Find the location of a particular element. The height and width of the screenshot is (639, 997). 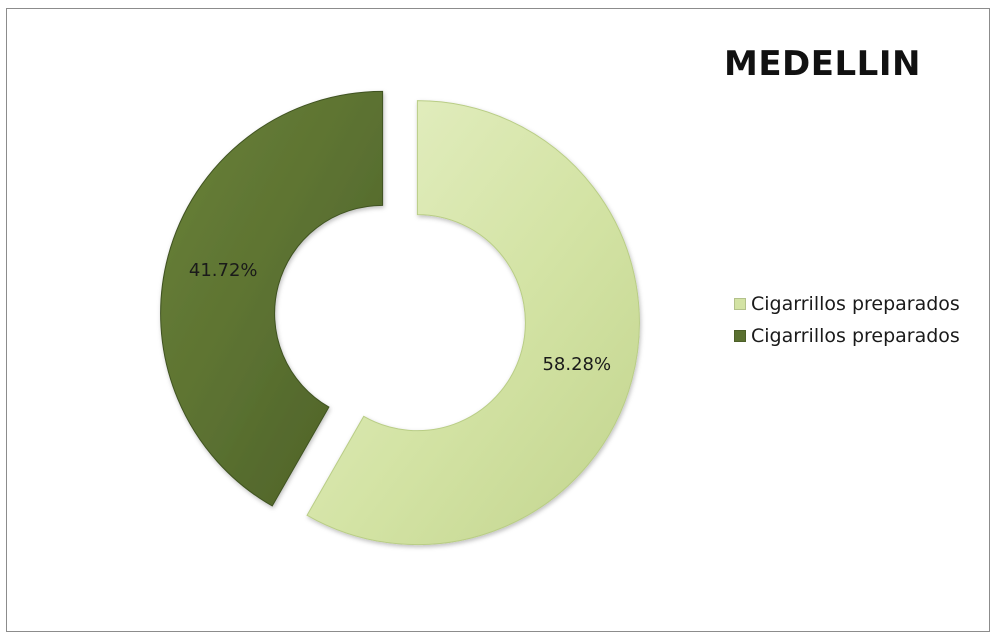

chart-title: MEDELLIN is located at coordinates (822, 64).